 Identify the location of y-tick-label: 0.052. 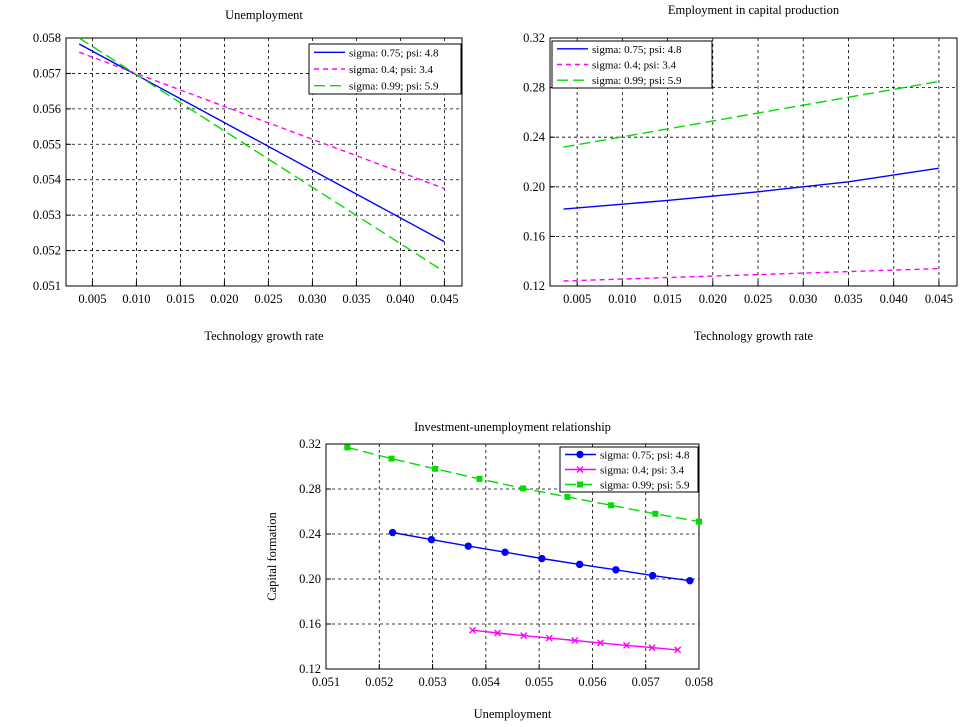
(47, 251).